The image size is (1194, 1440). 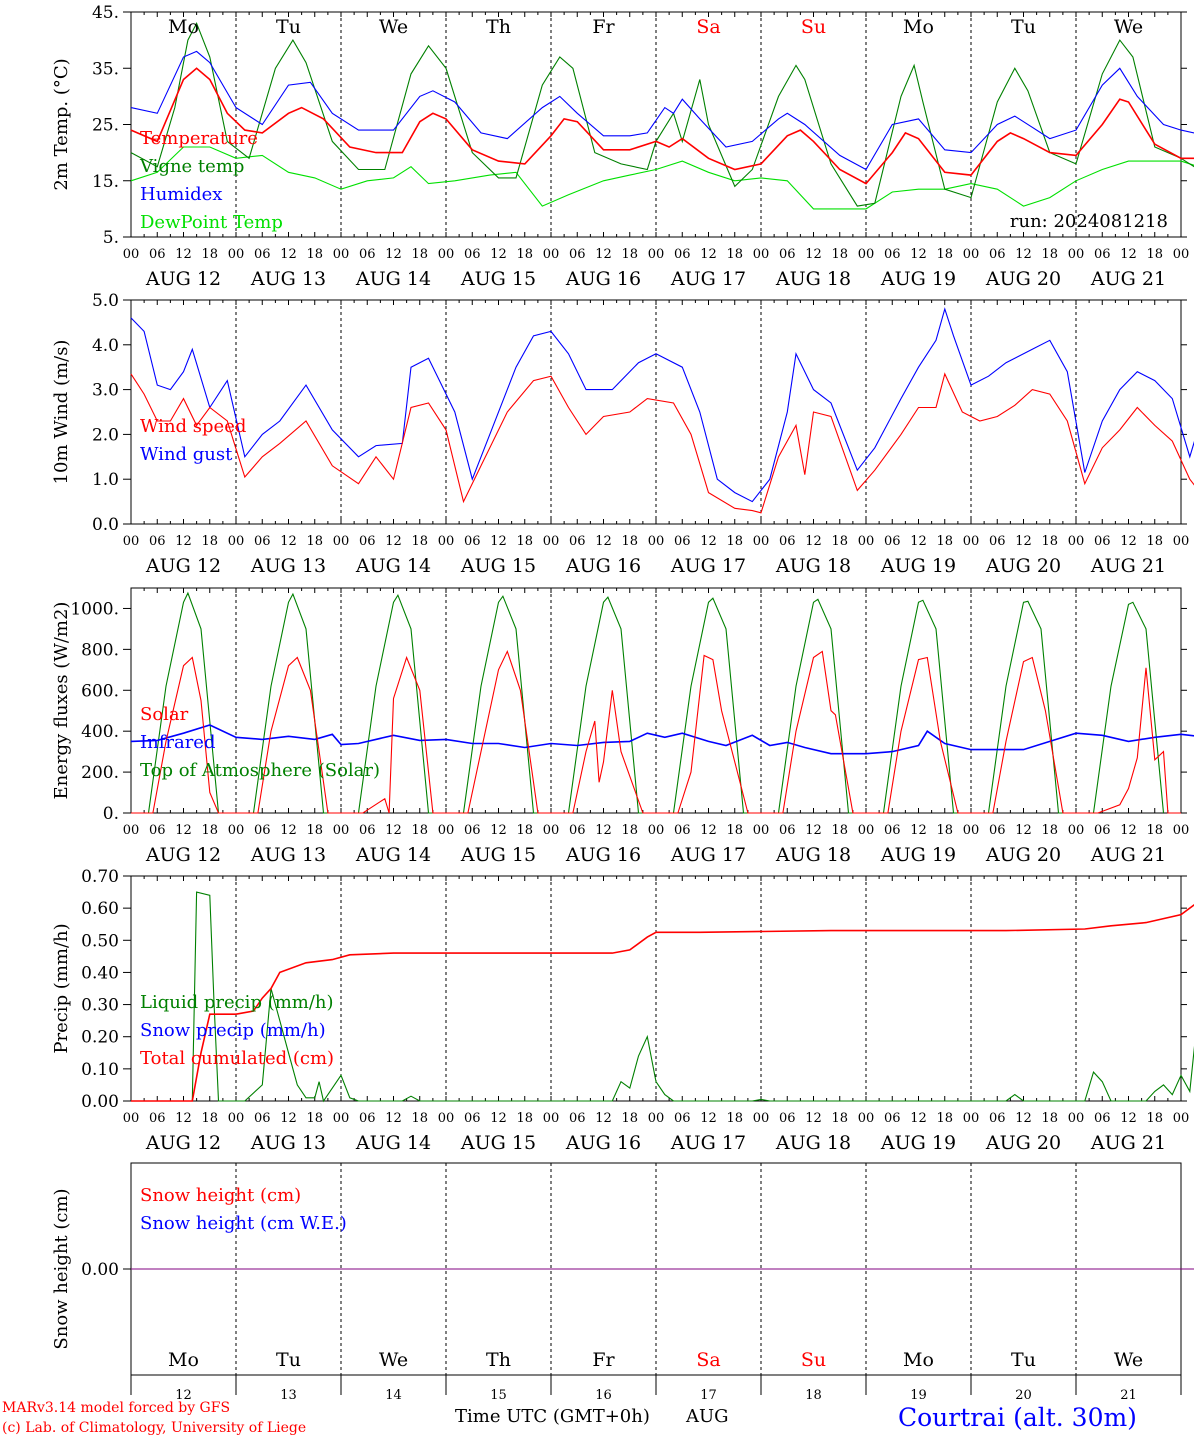 I want to click on y-axis-title: 2m Temp. (°C), so click(x=61, y=124).